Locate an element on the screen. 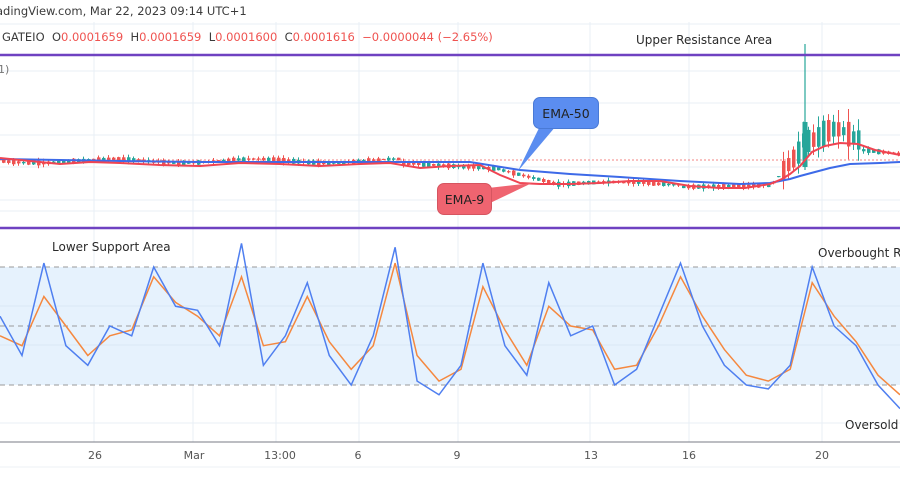  x-tick-label: 9 is located at coordinates (457, 455).